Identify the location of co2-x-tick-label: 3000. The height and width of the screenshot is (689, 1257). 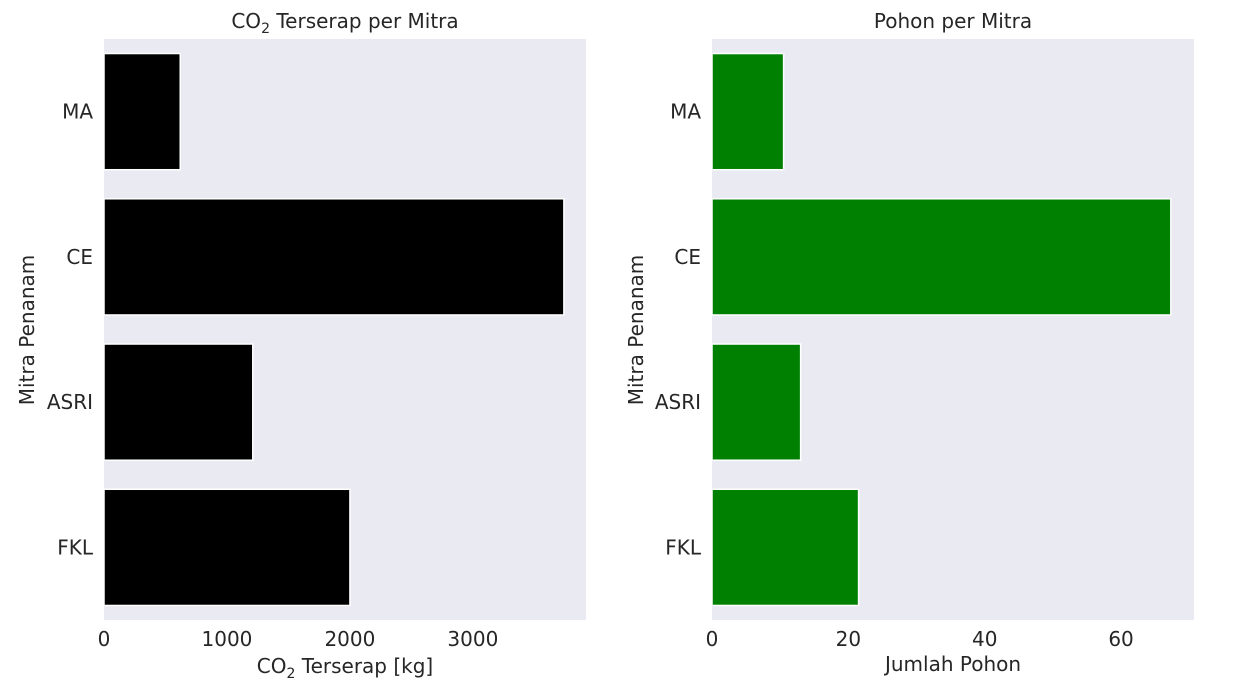
(472, 639).